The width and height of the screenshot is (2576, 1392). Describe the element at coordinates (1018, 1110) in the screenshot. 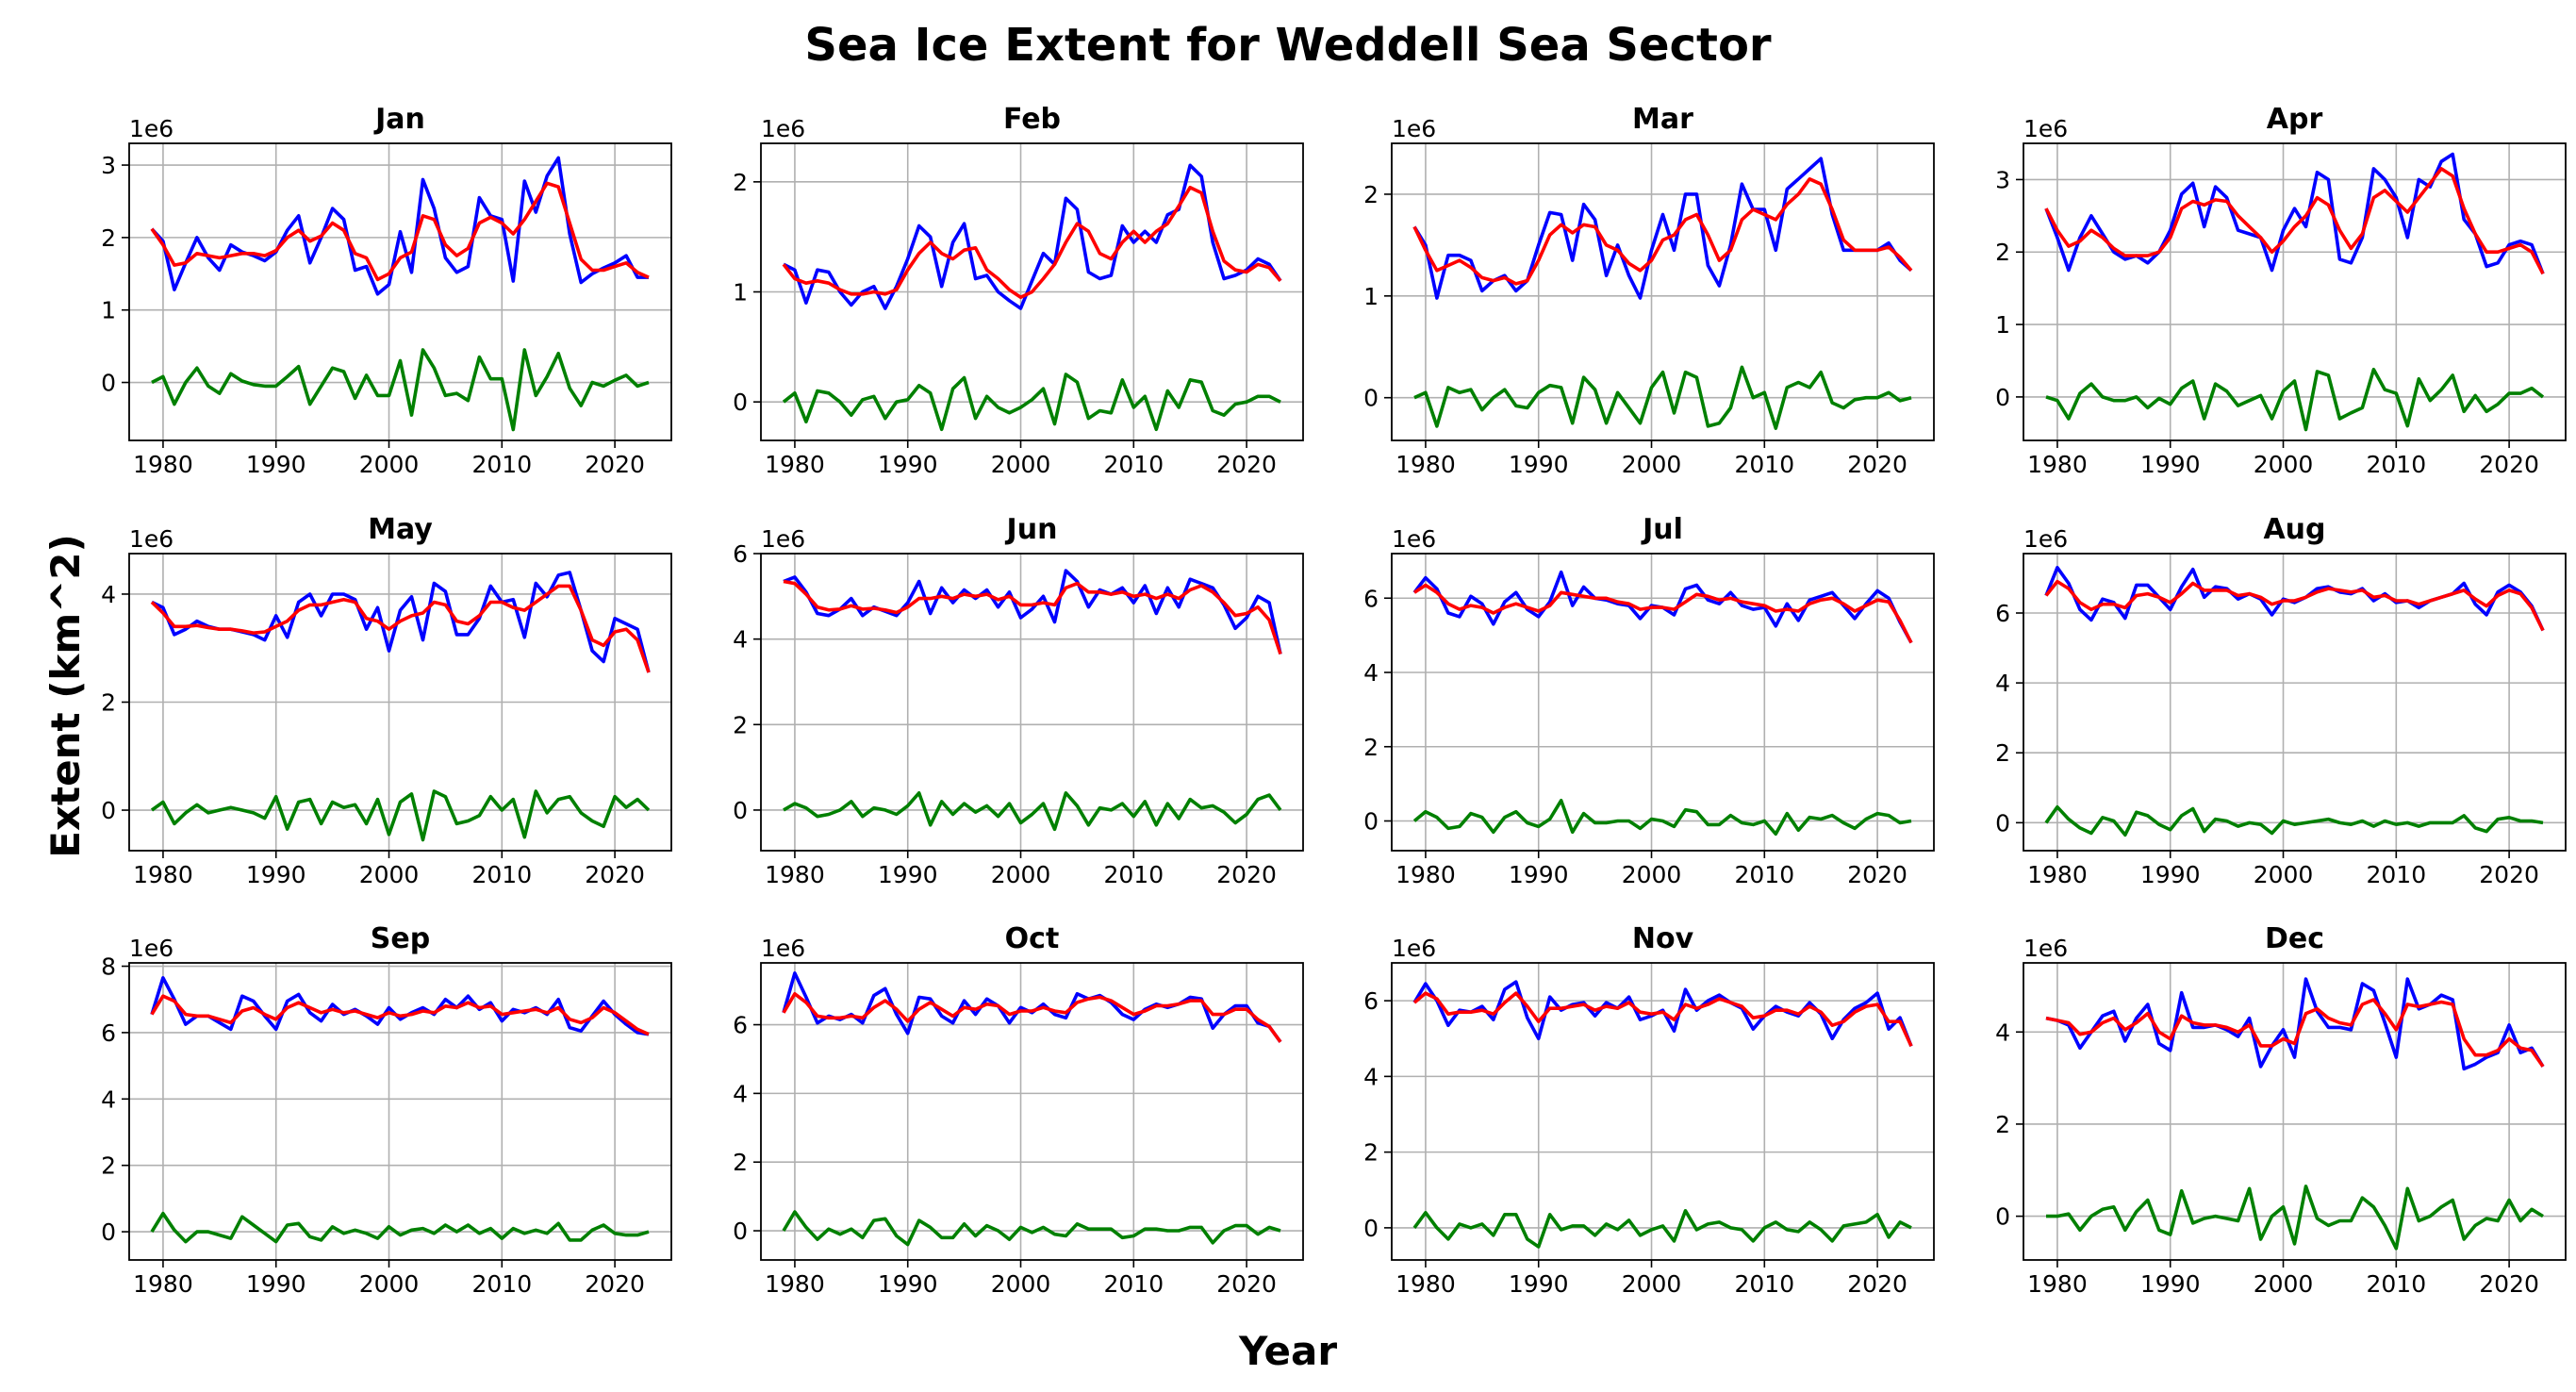

I see `subplot-oct: 1980 1990 2000 2010 2020 0 2 4 6 1e6 Oct` at that location.